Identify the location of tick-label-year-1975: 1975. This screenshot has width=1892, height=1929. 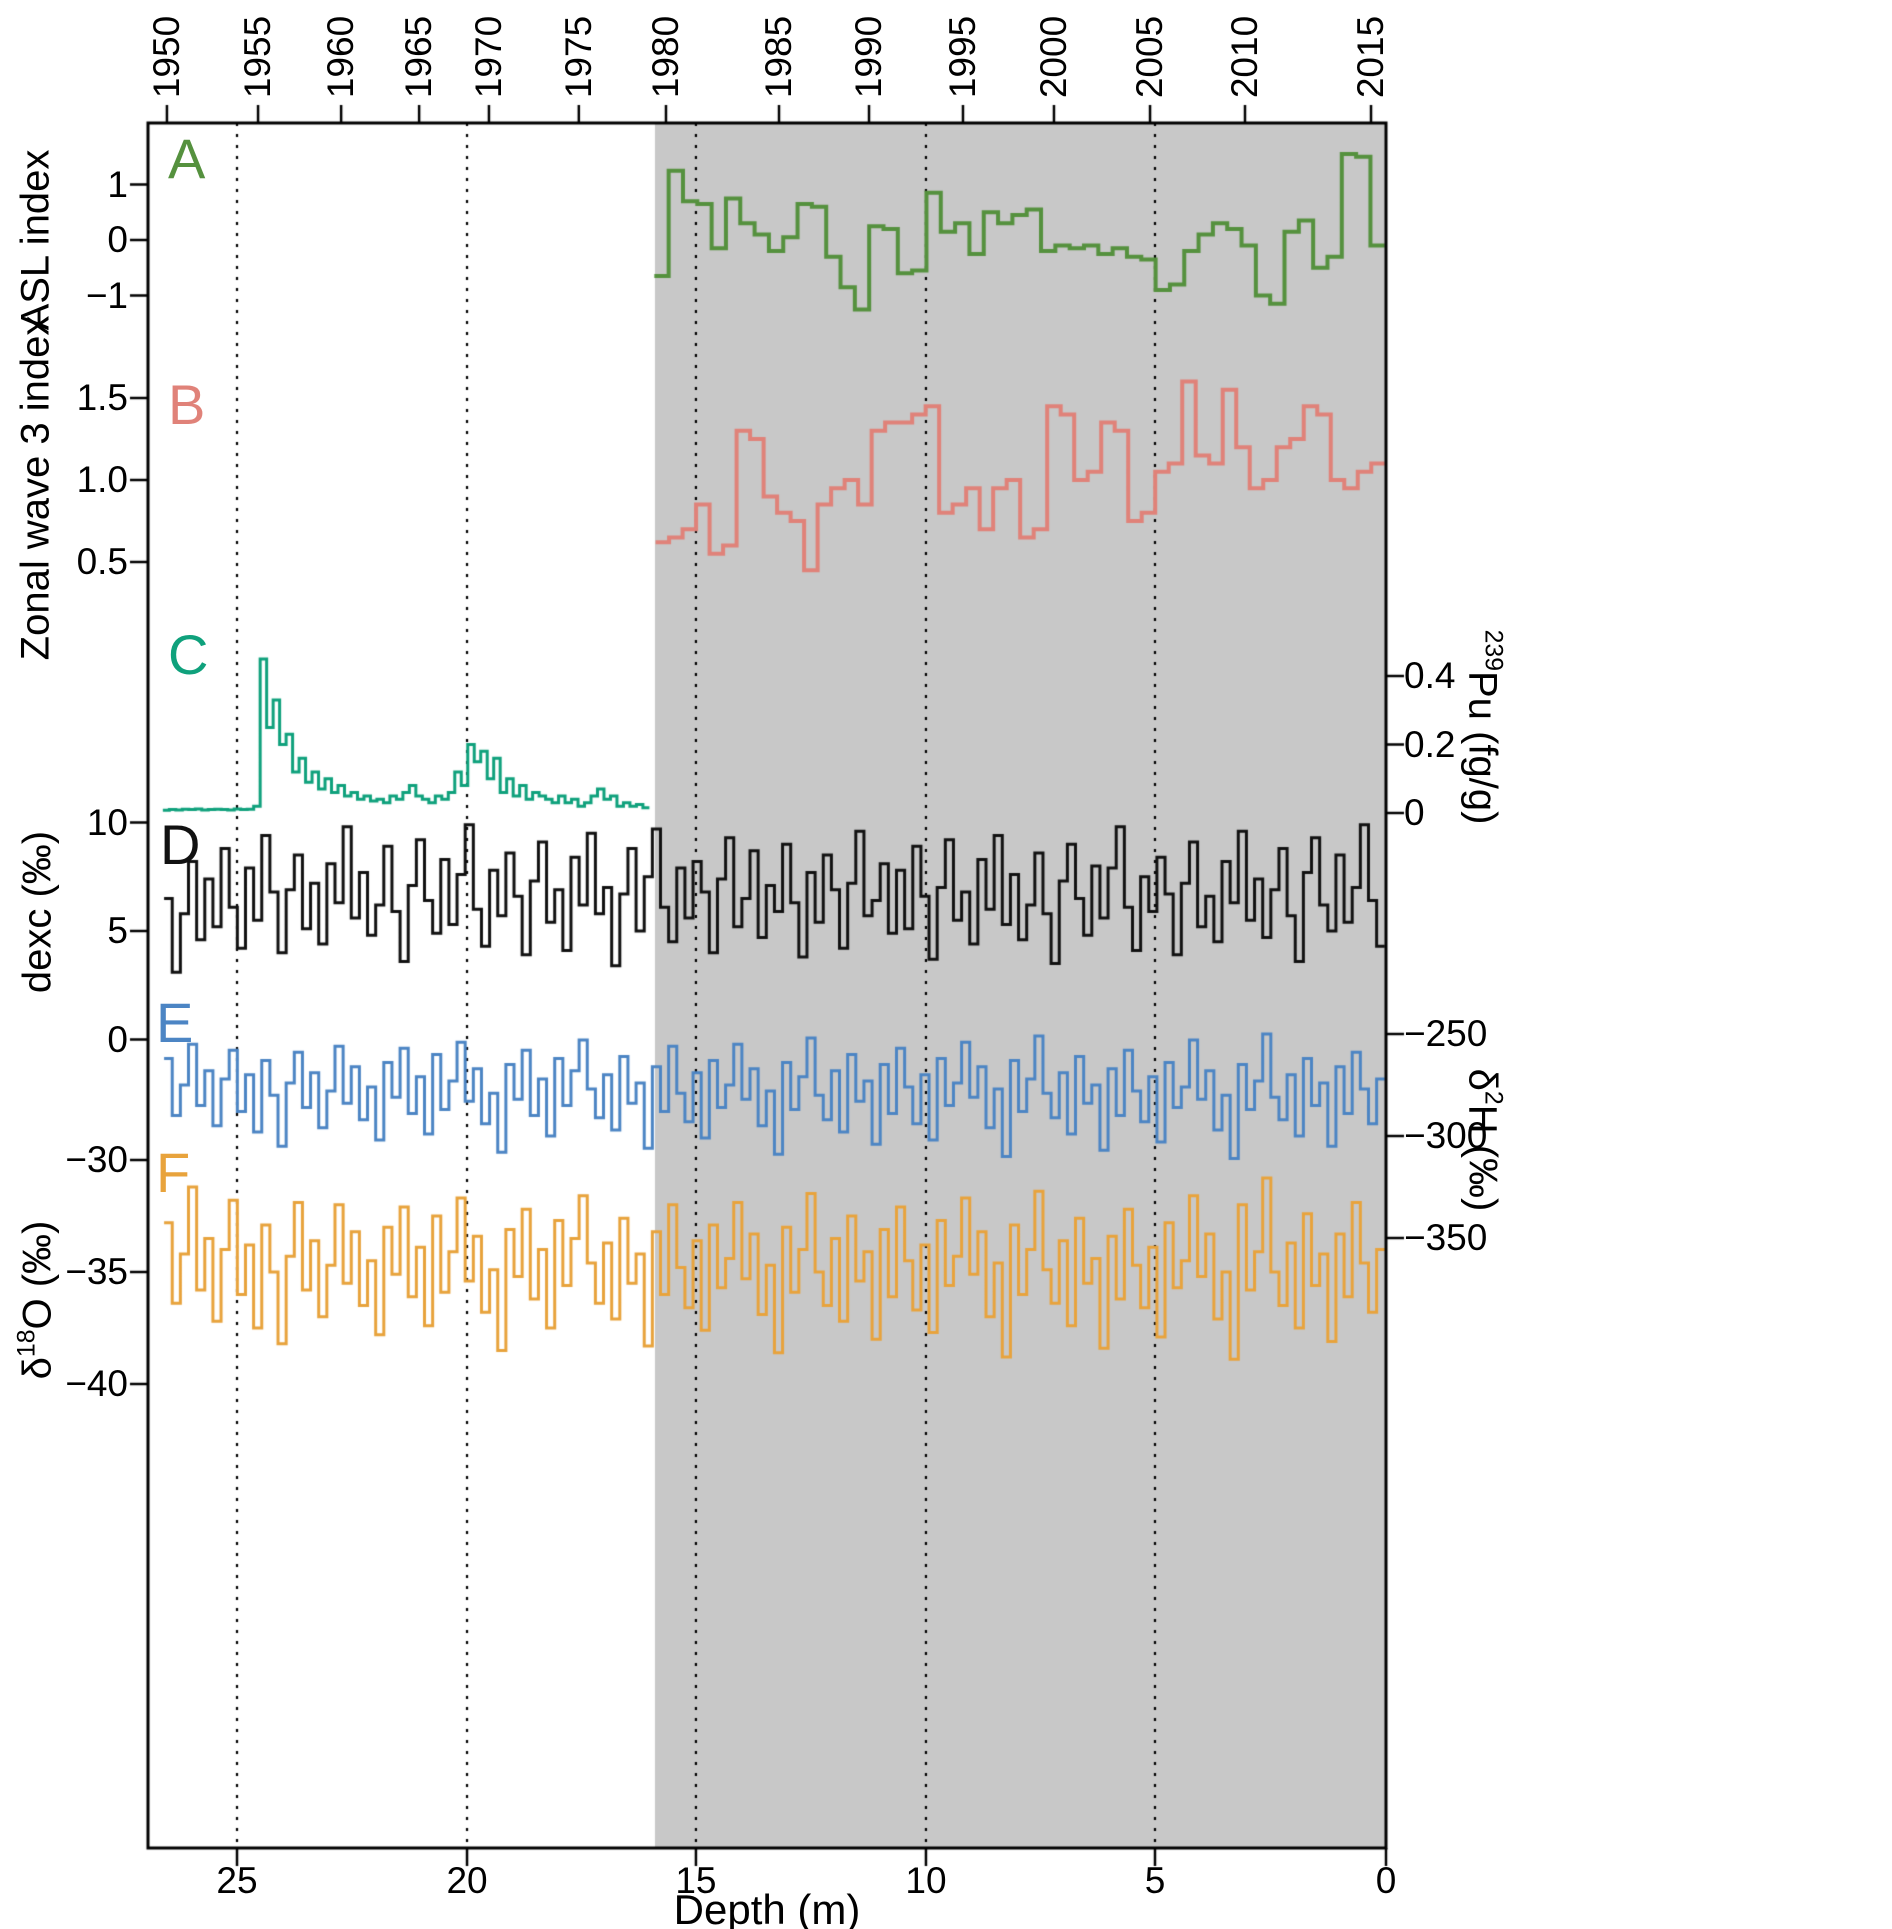
(578, 57).